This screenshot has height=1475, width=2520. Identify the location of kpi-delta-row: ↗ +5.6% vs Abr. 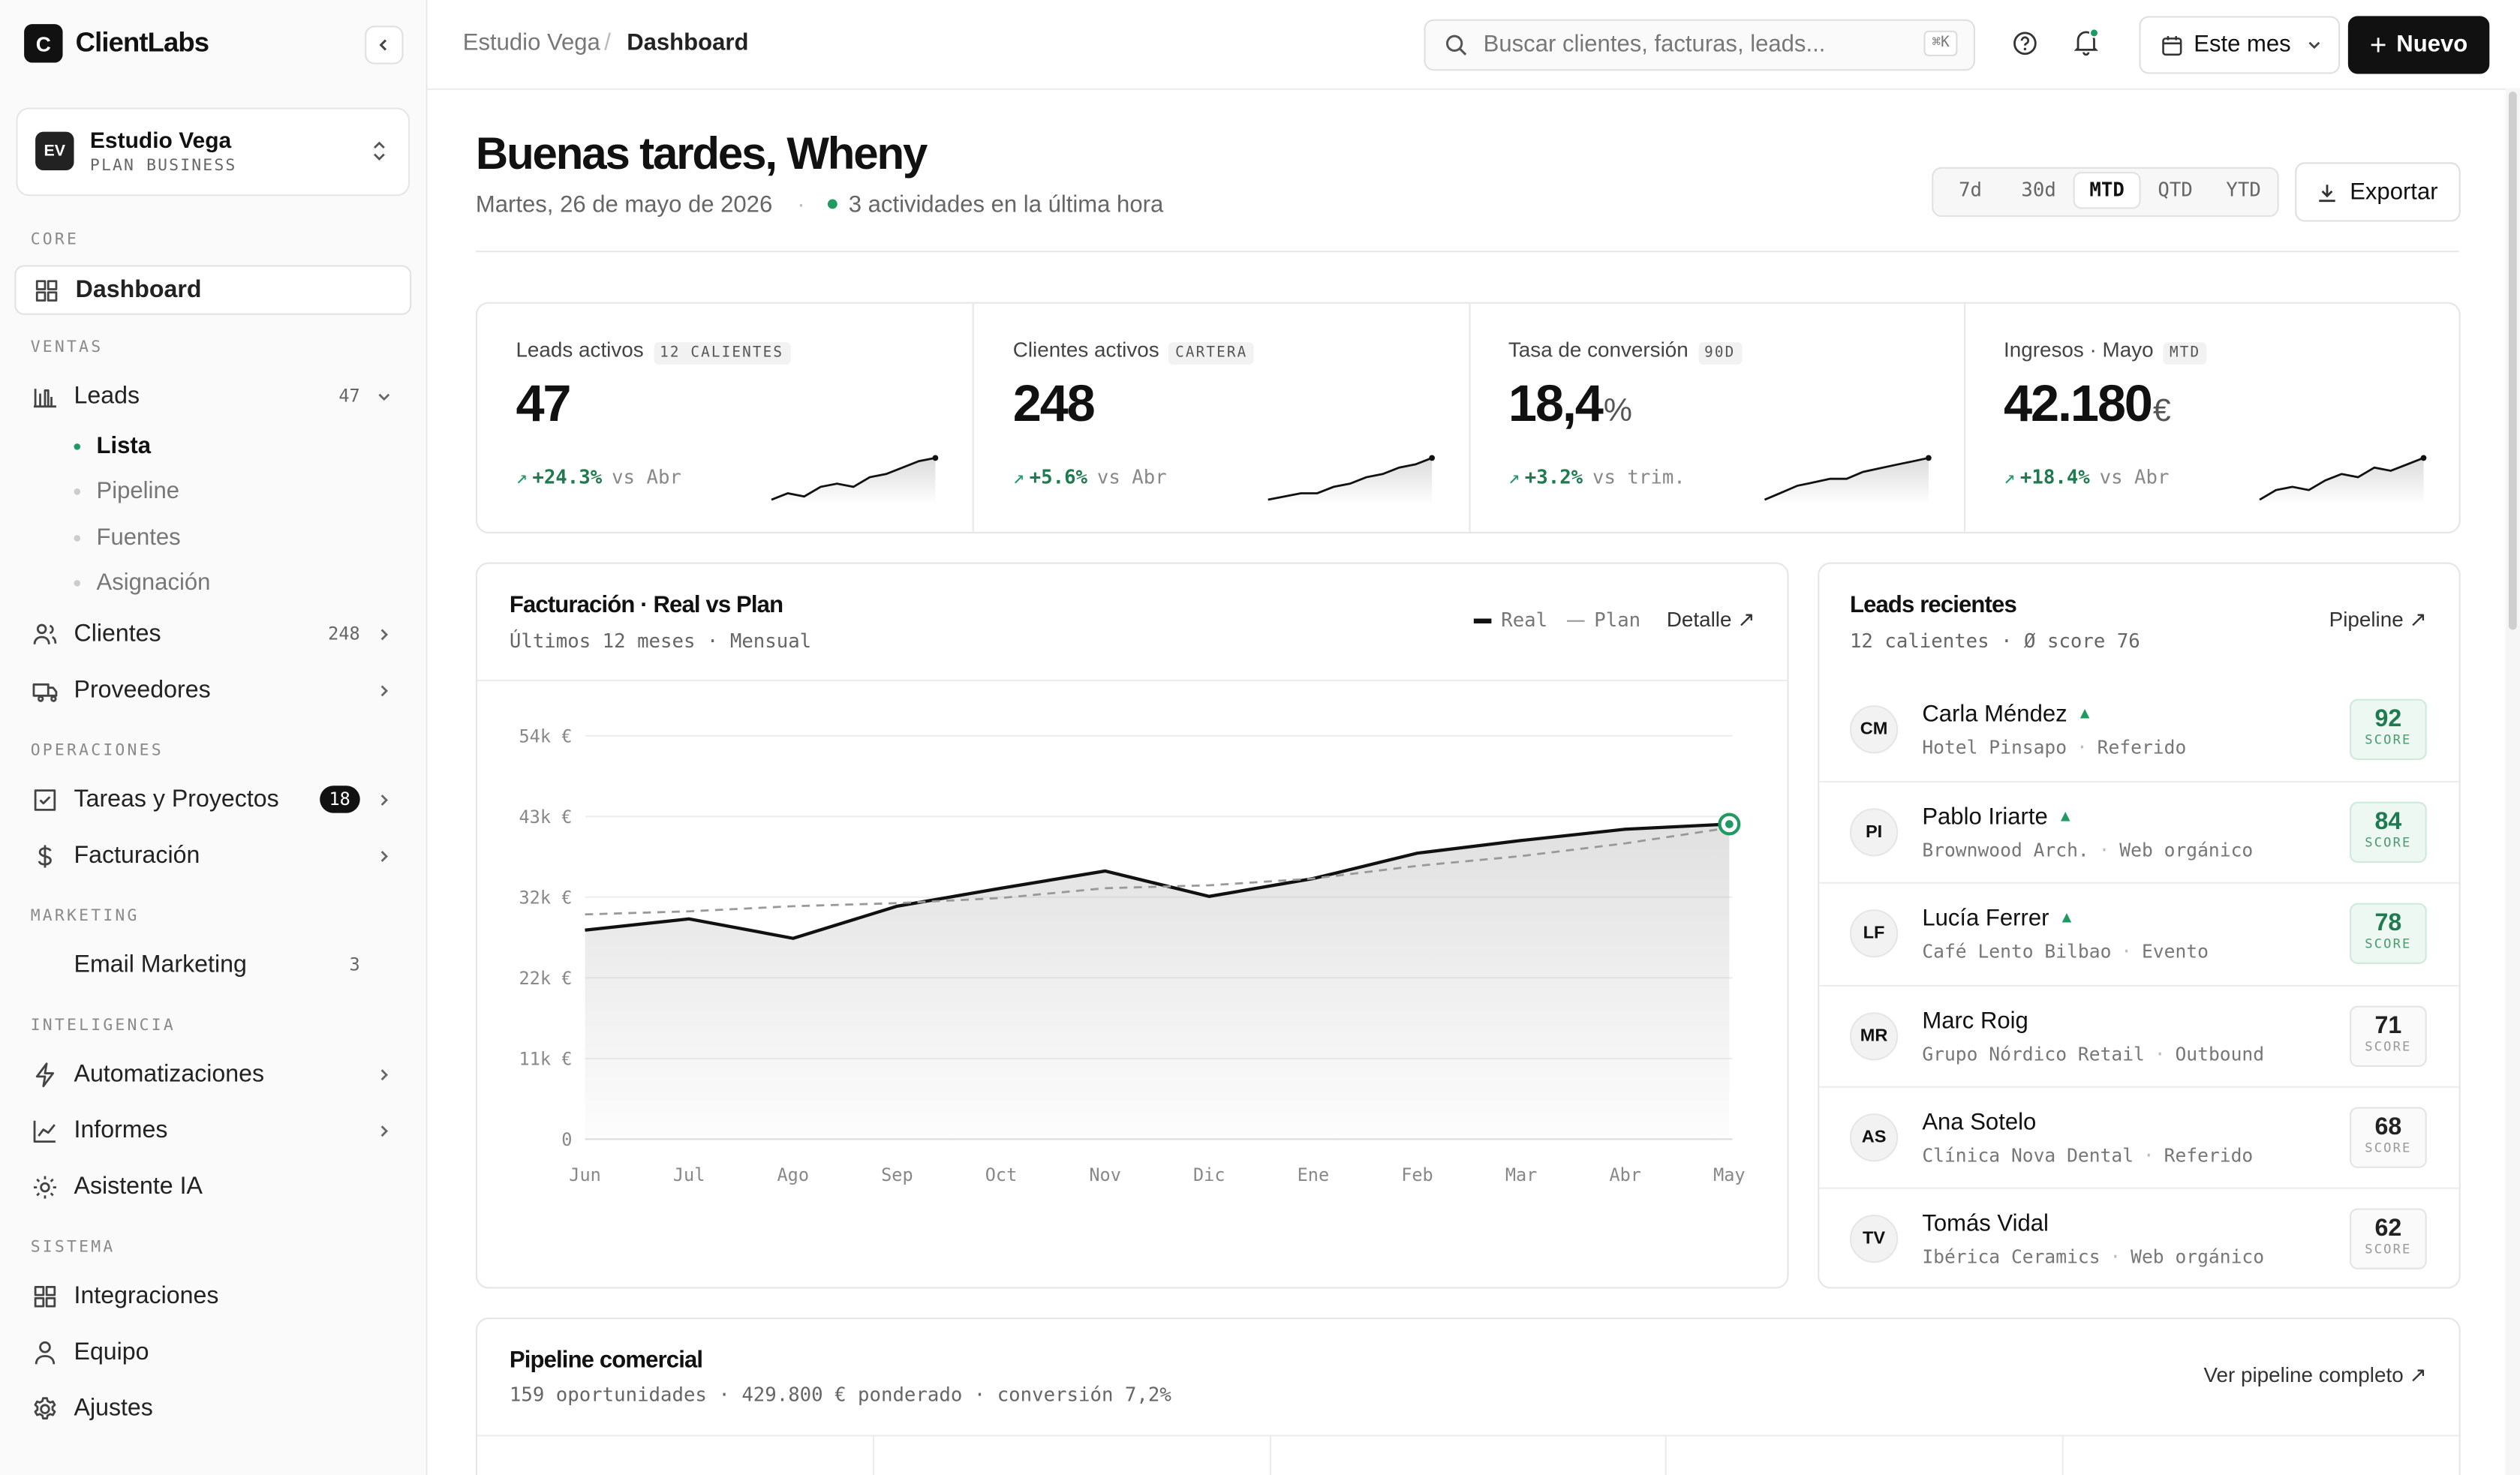
(1090, 477).